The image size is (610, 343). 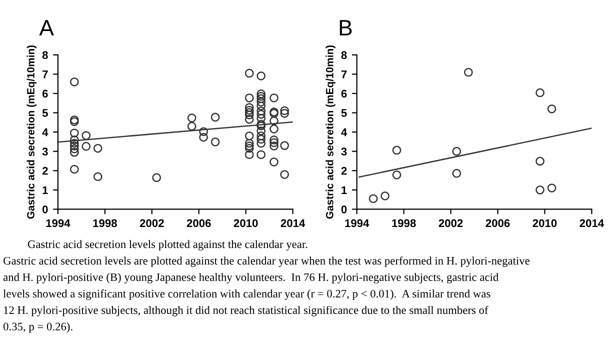 I want to click on text: Gastric acid secretion levels are plotted against the calendar year when the test was performed in H. pylori-negative, so click(x=267, y=261).